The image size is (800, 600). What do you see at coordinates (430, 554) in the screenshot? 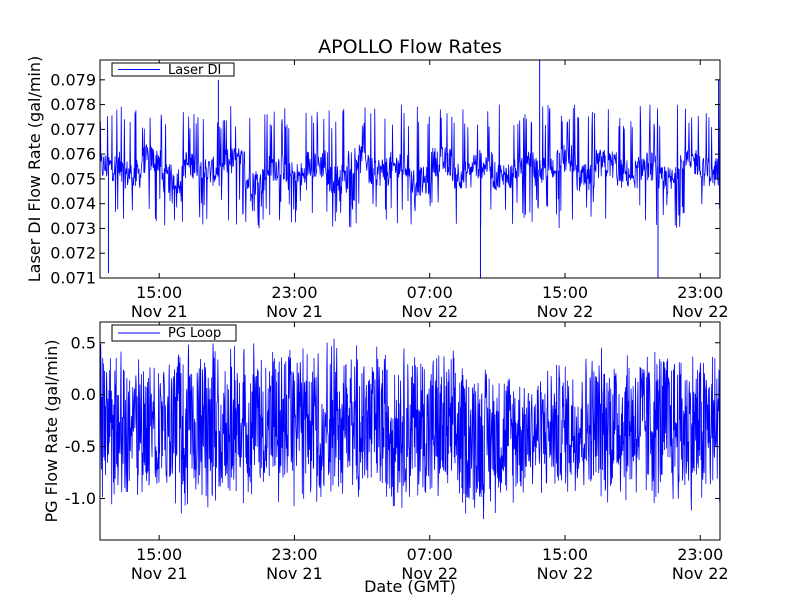
I see `pg-loop-x-tick-time: 07:00` at bounding box center [430, 554].